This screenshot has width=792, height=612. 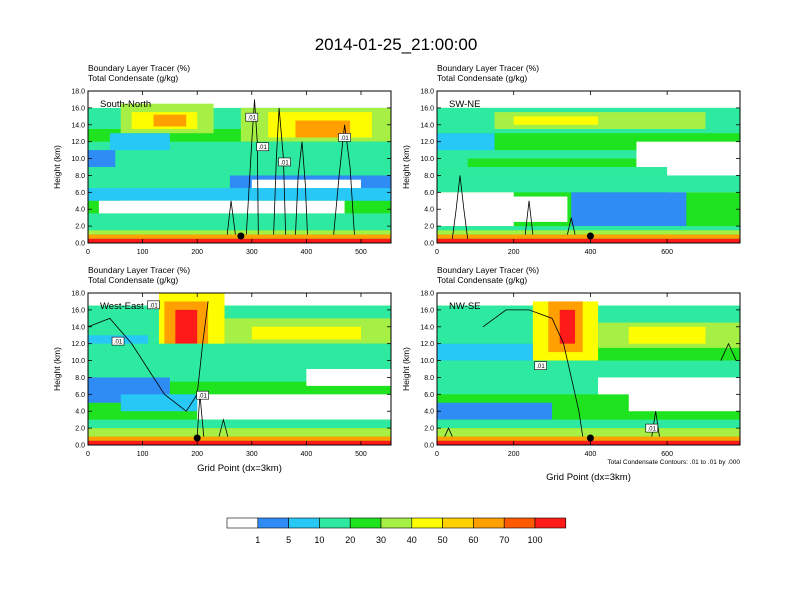 I want to click on y-tick-label: 18.0, so click(x=427, y=92).